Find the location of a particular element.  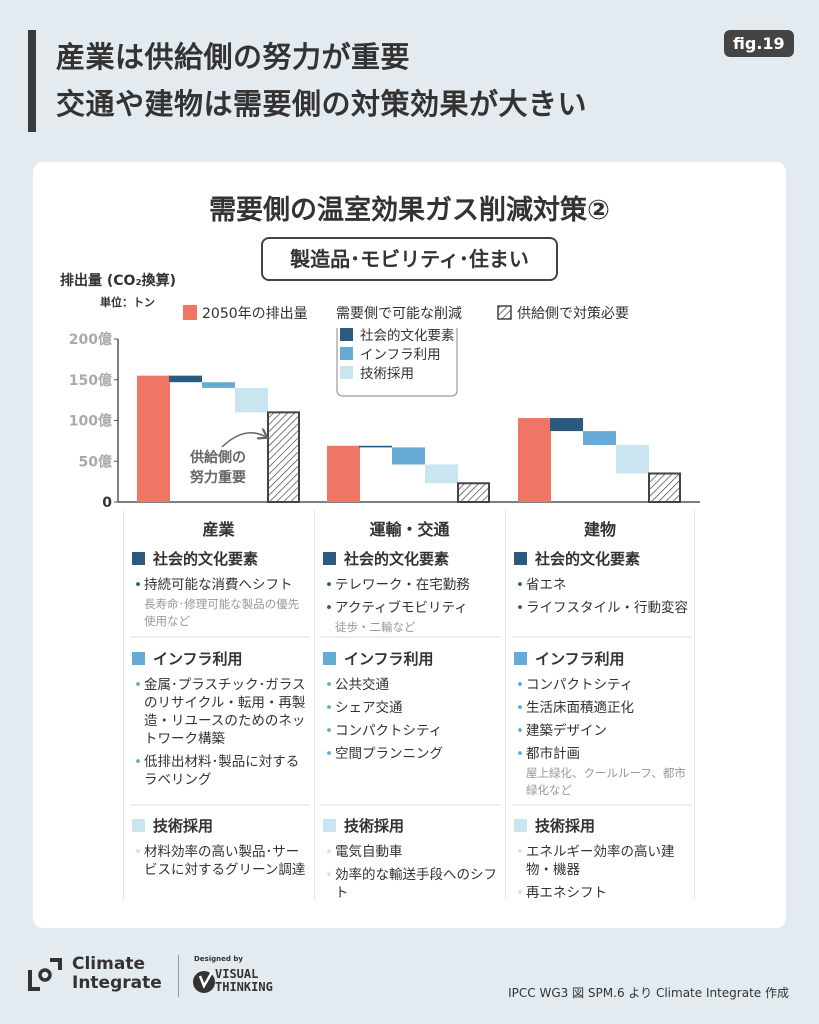

section-social: 社会的文化要素 • テレワーク・在宅勤務 • アクティブモビリティ 徒歩・二輪など is located at coordinates (411, 594).